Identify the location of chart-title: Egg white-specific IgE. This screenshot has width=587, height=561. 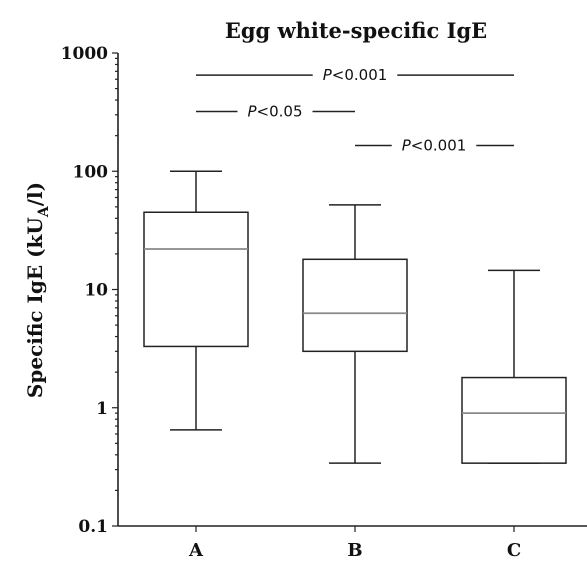
(356, 30).